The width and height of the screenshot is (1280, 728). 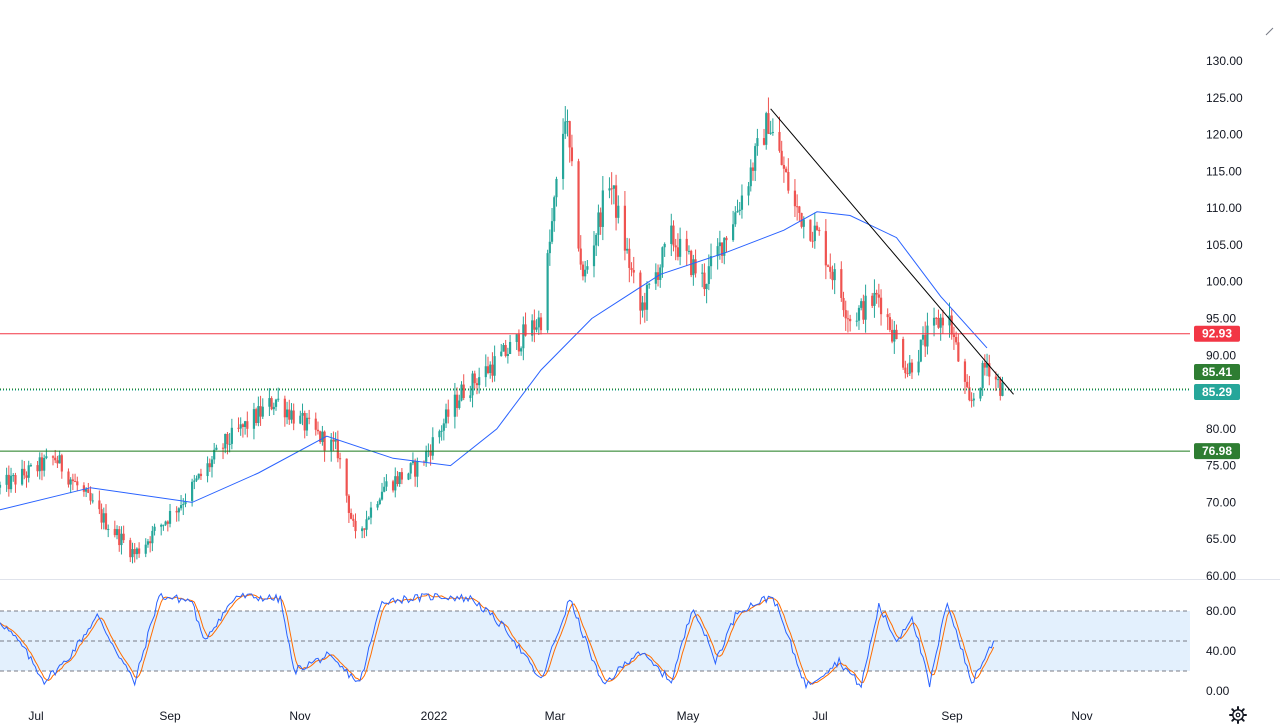 What do you see at coordinates (434, 716) in the screenshot?
I see `time-tick-label: 2022` at bounding box center [434, 716].